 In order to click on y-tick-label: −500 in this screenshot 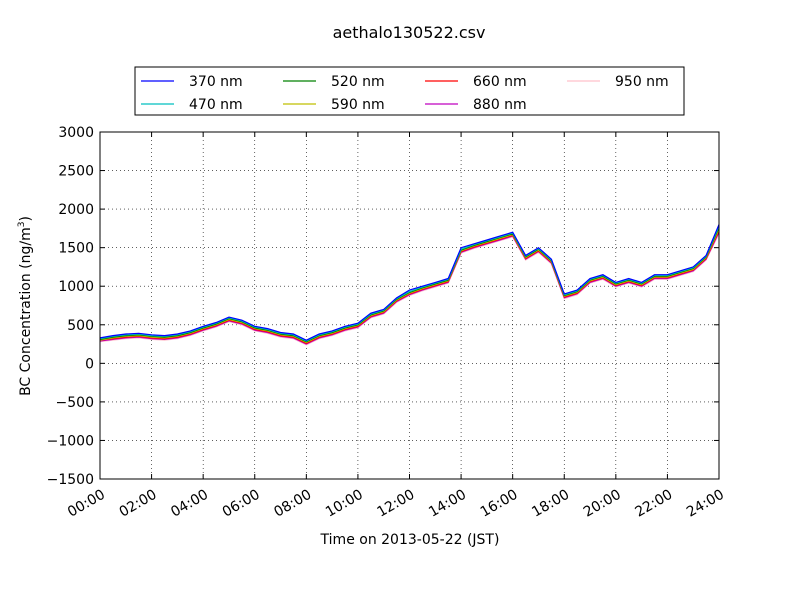, I will do `click(75, 403)`.